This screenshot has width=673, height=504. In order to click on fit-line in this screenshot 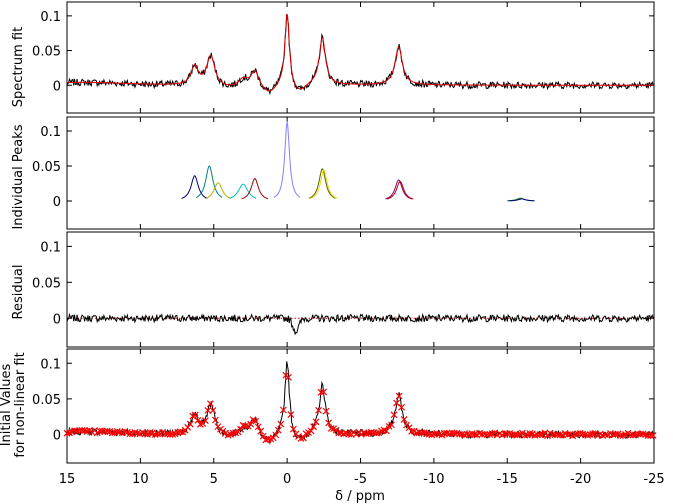, I will do `click(360, 53)`.